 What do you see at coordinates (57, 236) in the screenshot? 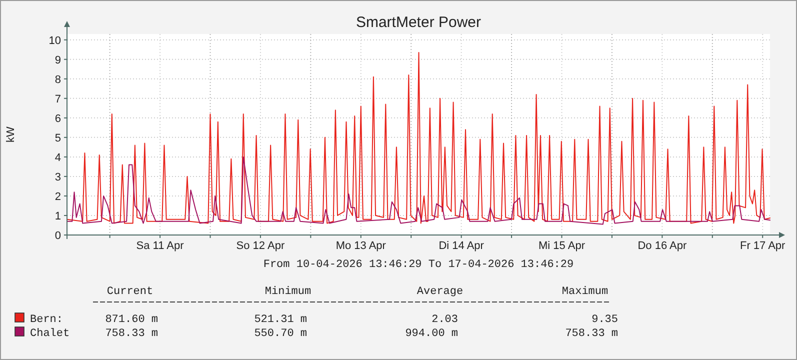
I see `y-tick-label: 0` at bounding box center [57, 236].